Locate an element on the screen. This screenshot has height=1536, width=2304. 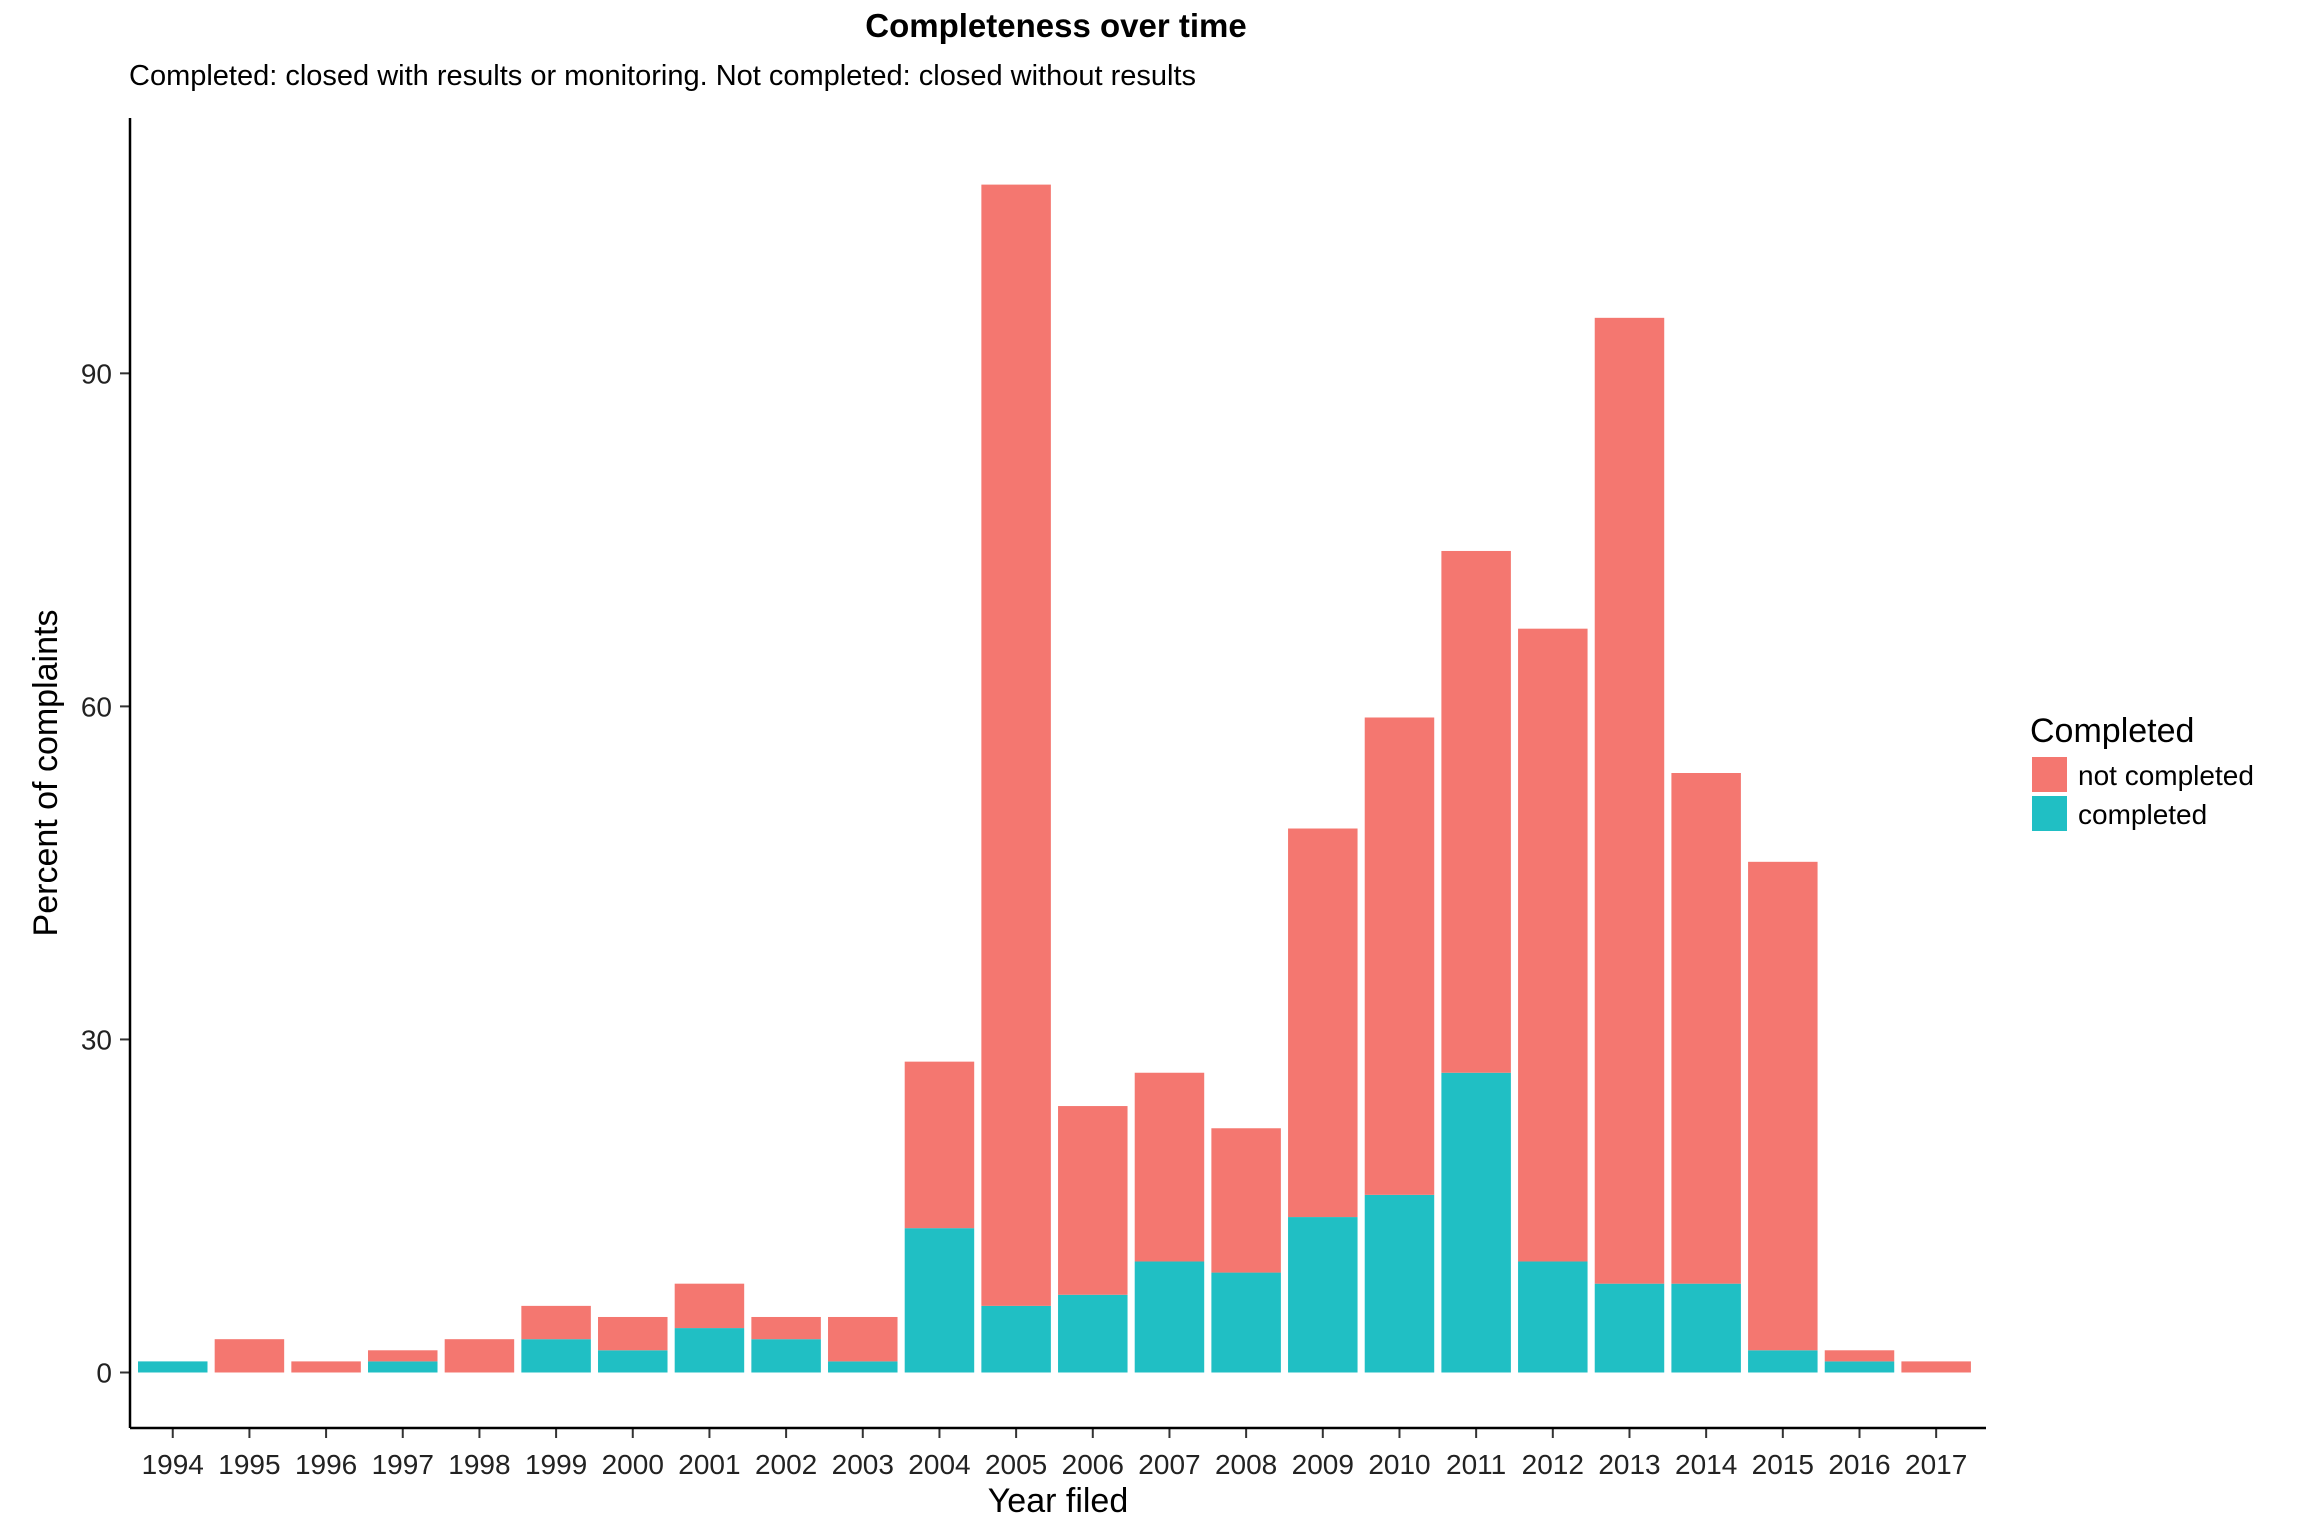
bar-completed-2012 is located at coordinates (1553, 1317).